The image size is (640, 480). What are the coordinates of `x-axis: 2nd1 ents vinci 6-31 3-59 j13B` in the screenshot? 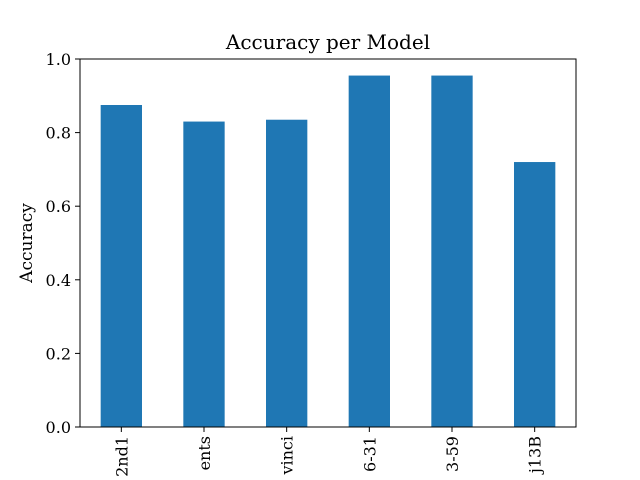 It's located at (328, 452).